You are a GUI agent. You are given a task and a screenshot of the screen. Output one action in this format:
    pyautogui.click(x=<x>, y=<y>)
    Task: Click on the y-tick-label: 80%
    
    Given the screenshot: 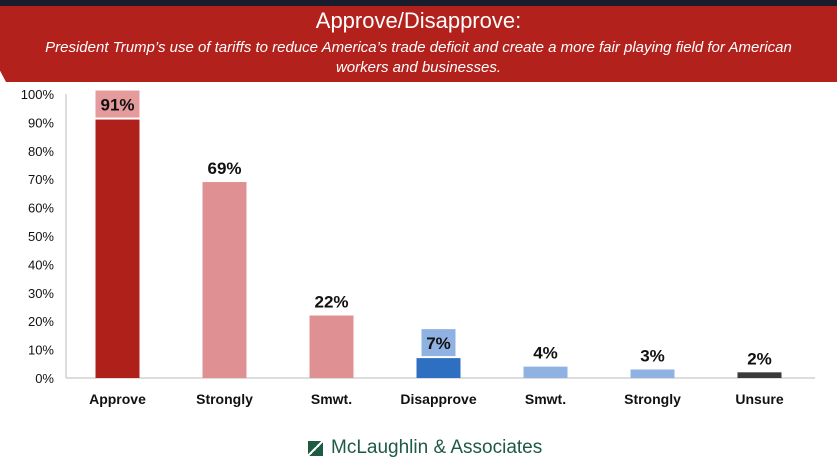 What is the action you would take?
    pyautogui.click(x=41, y=151)
    